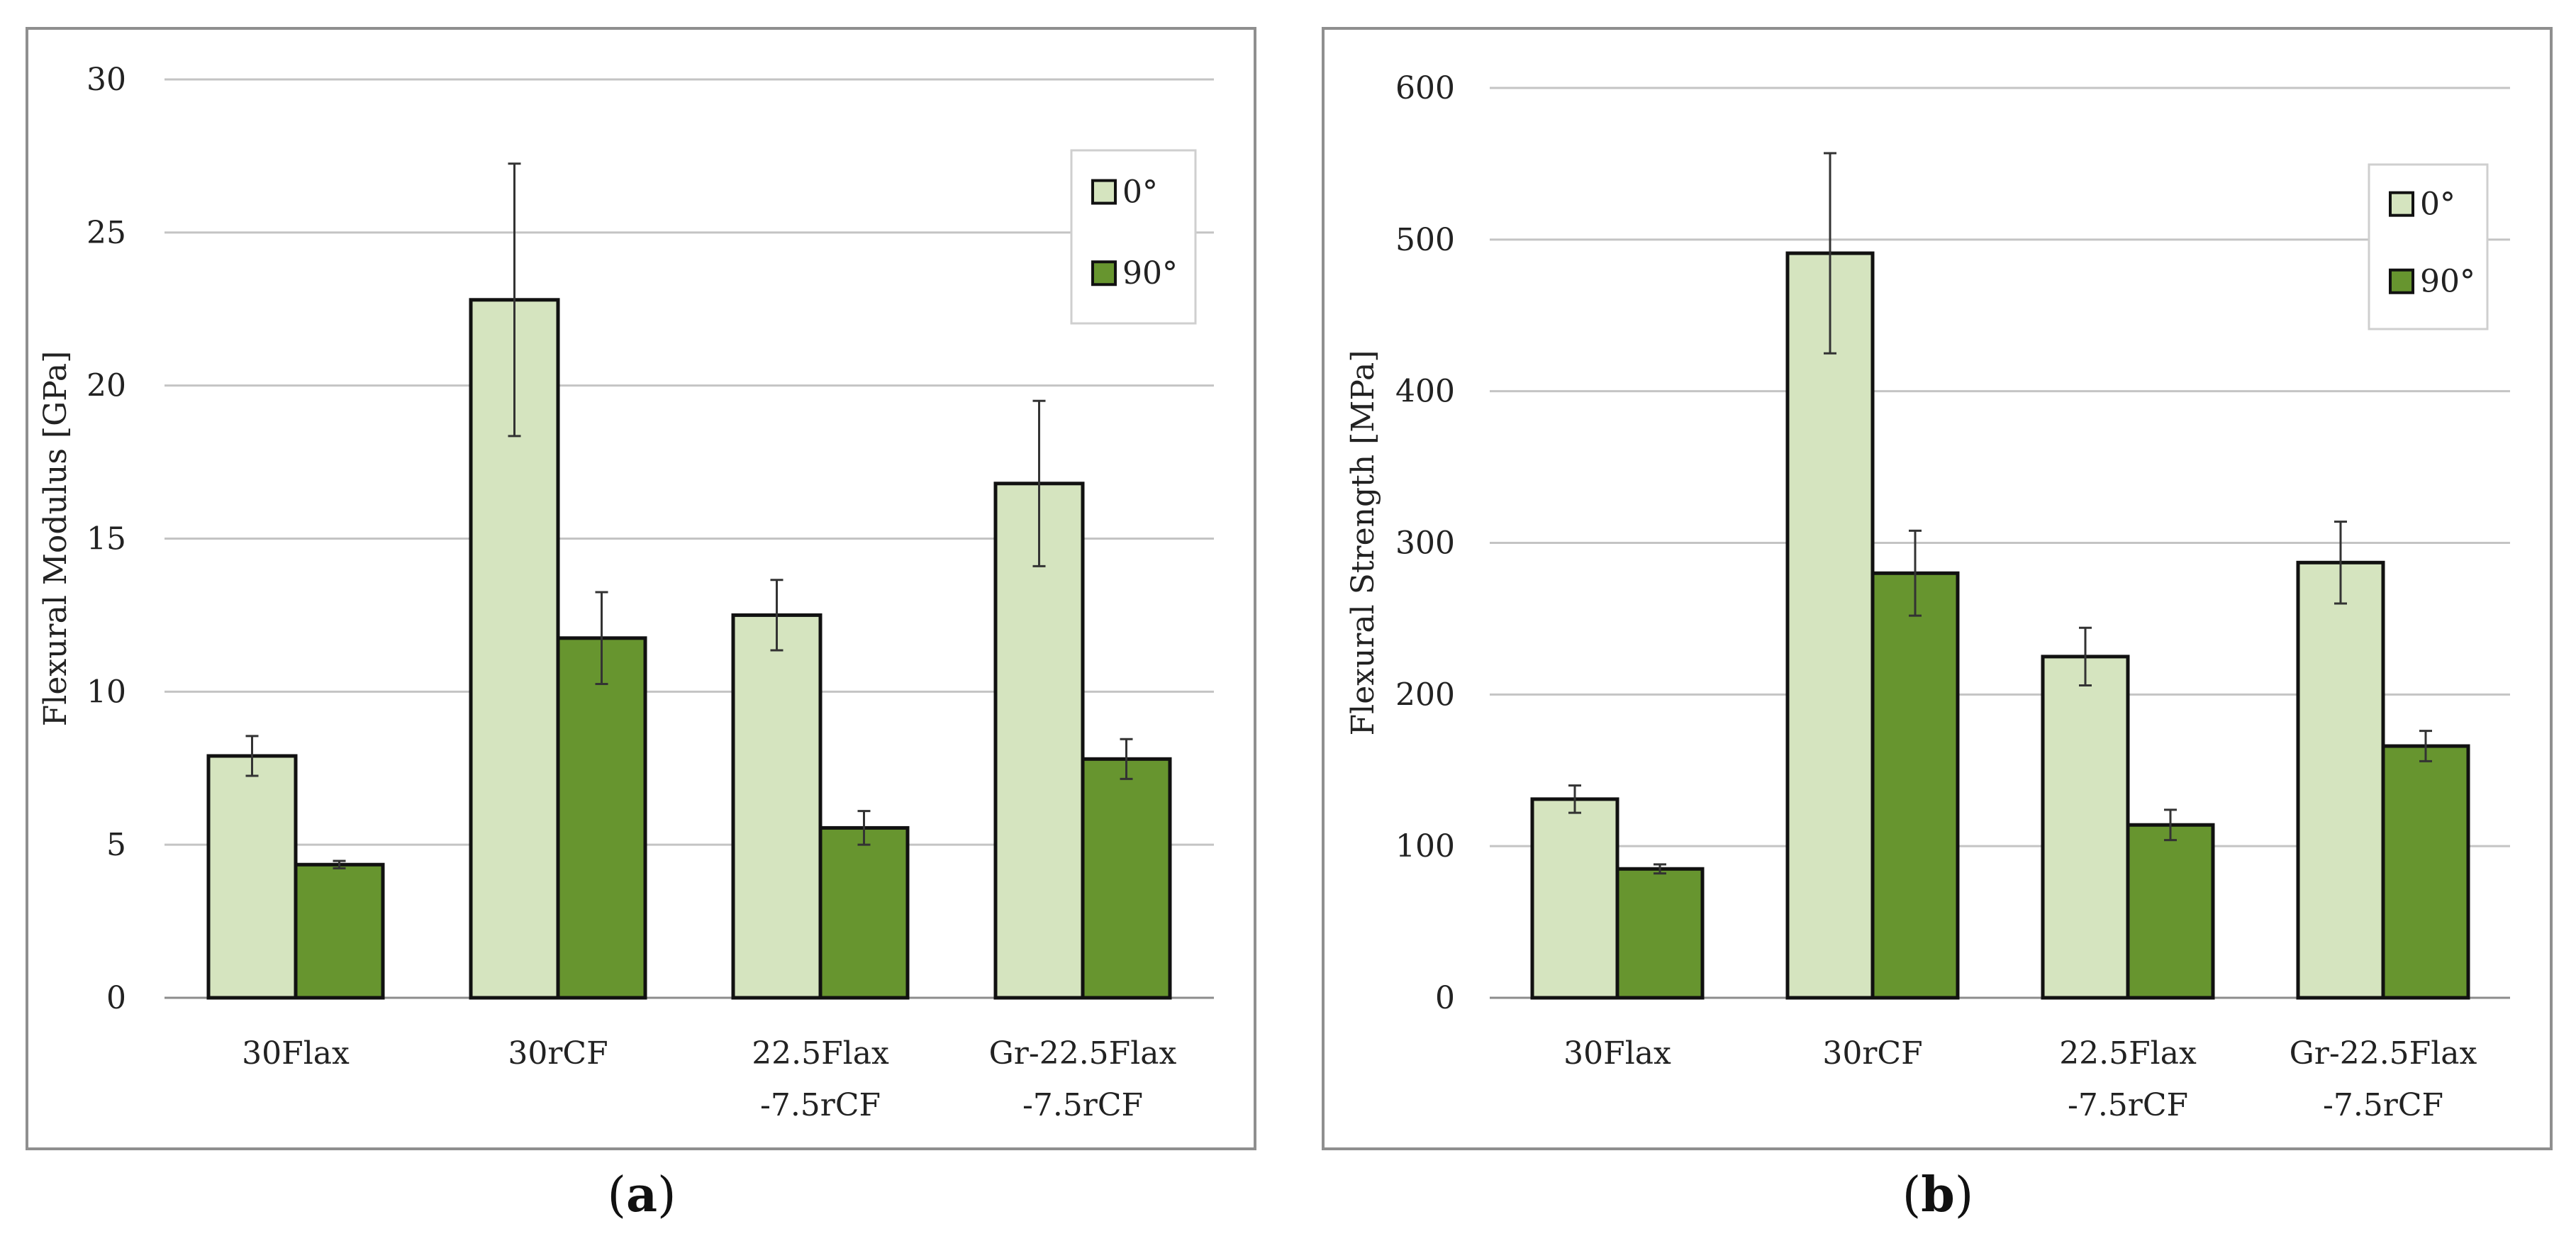 The image size is (2576, 1246). Describe the element at coordinates (1425, 544) in the screenshot. I see `y-tick-label: 300` at that location.